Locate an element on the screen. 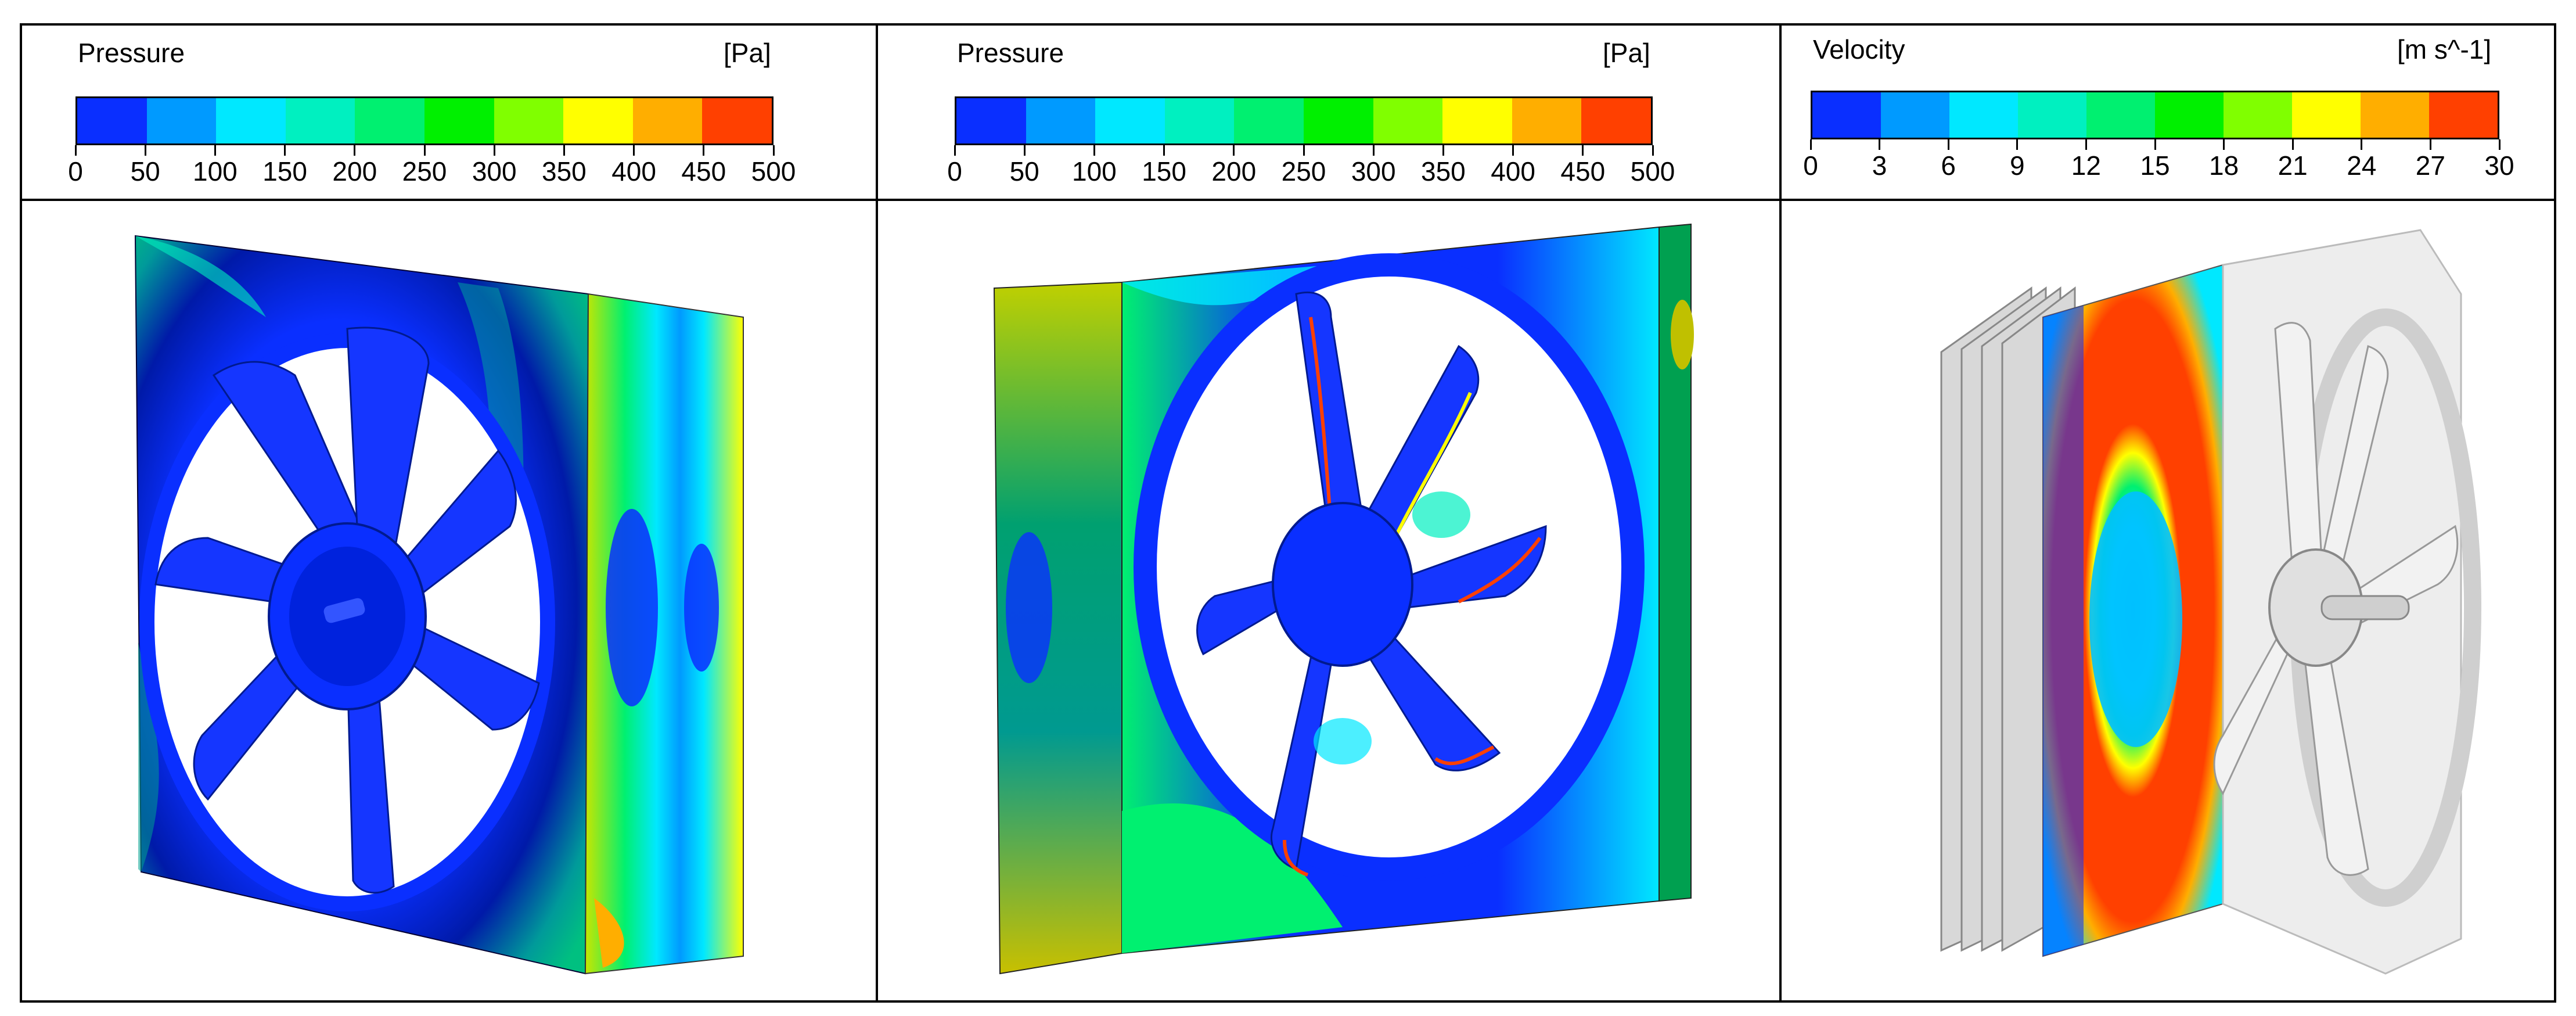  legend-unit: [Pa] is located at coordinates (747, 53).